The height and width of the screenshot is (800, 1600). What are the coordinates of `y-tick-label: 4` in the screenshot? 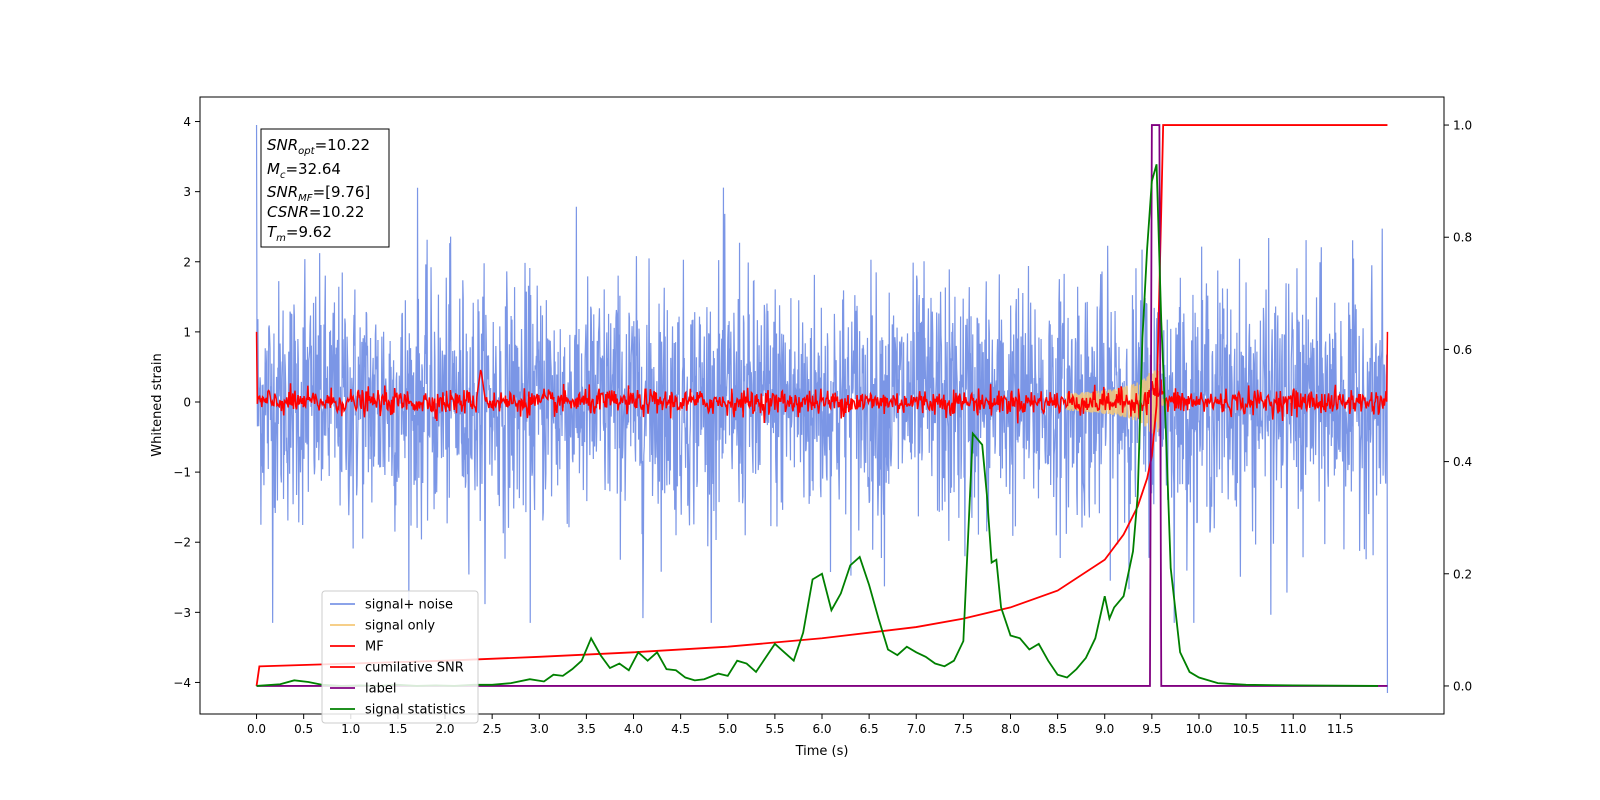 It's located at (187, 122).